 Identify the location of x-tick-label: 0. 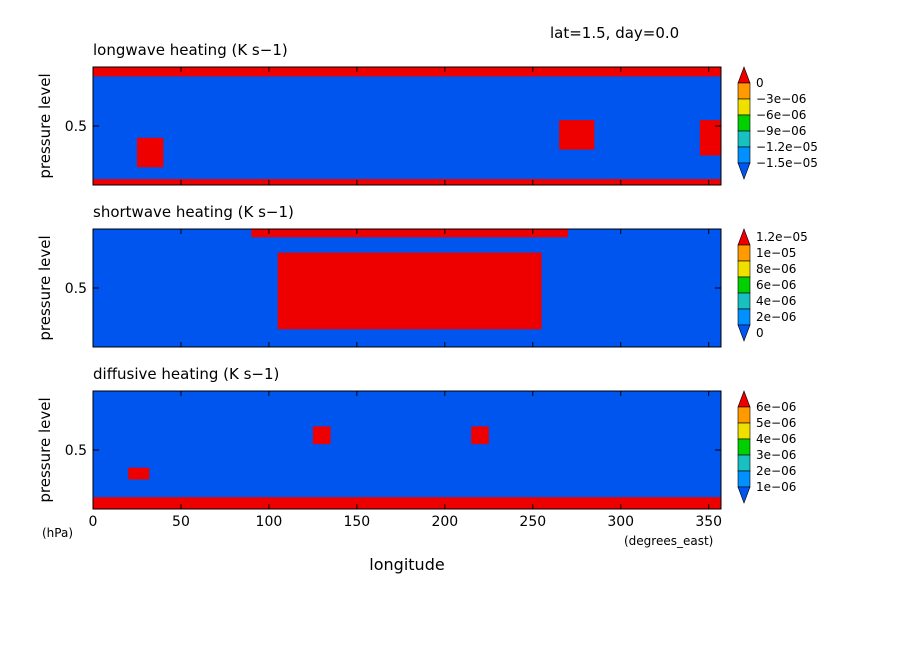
(93, 522).